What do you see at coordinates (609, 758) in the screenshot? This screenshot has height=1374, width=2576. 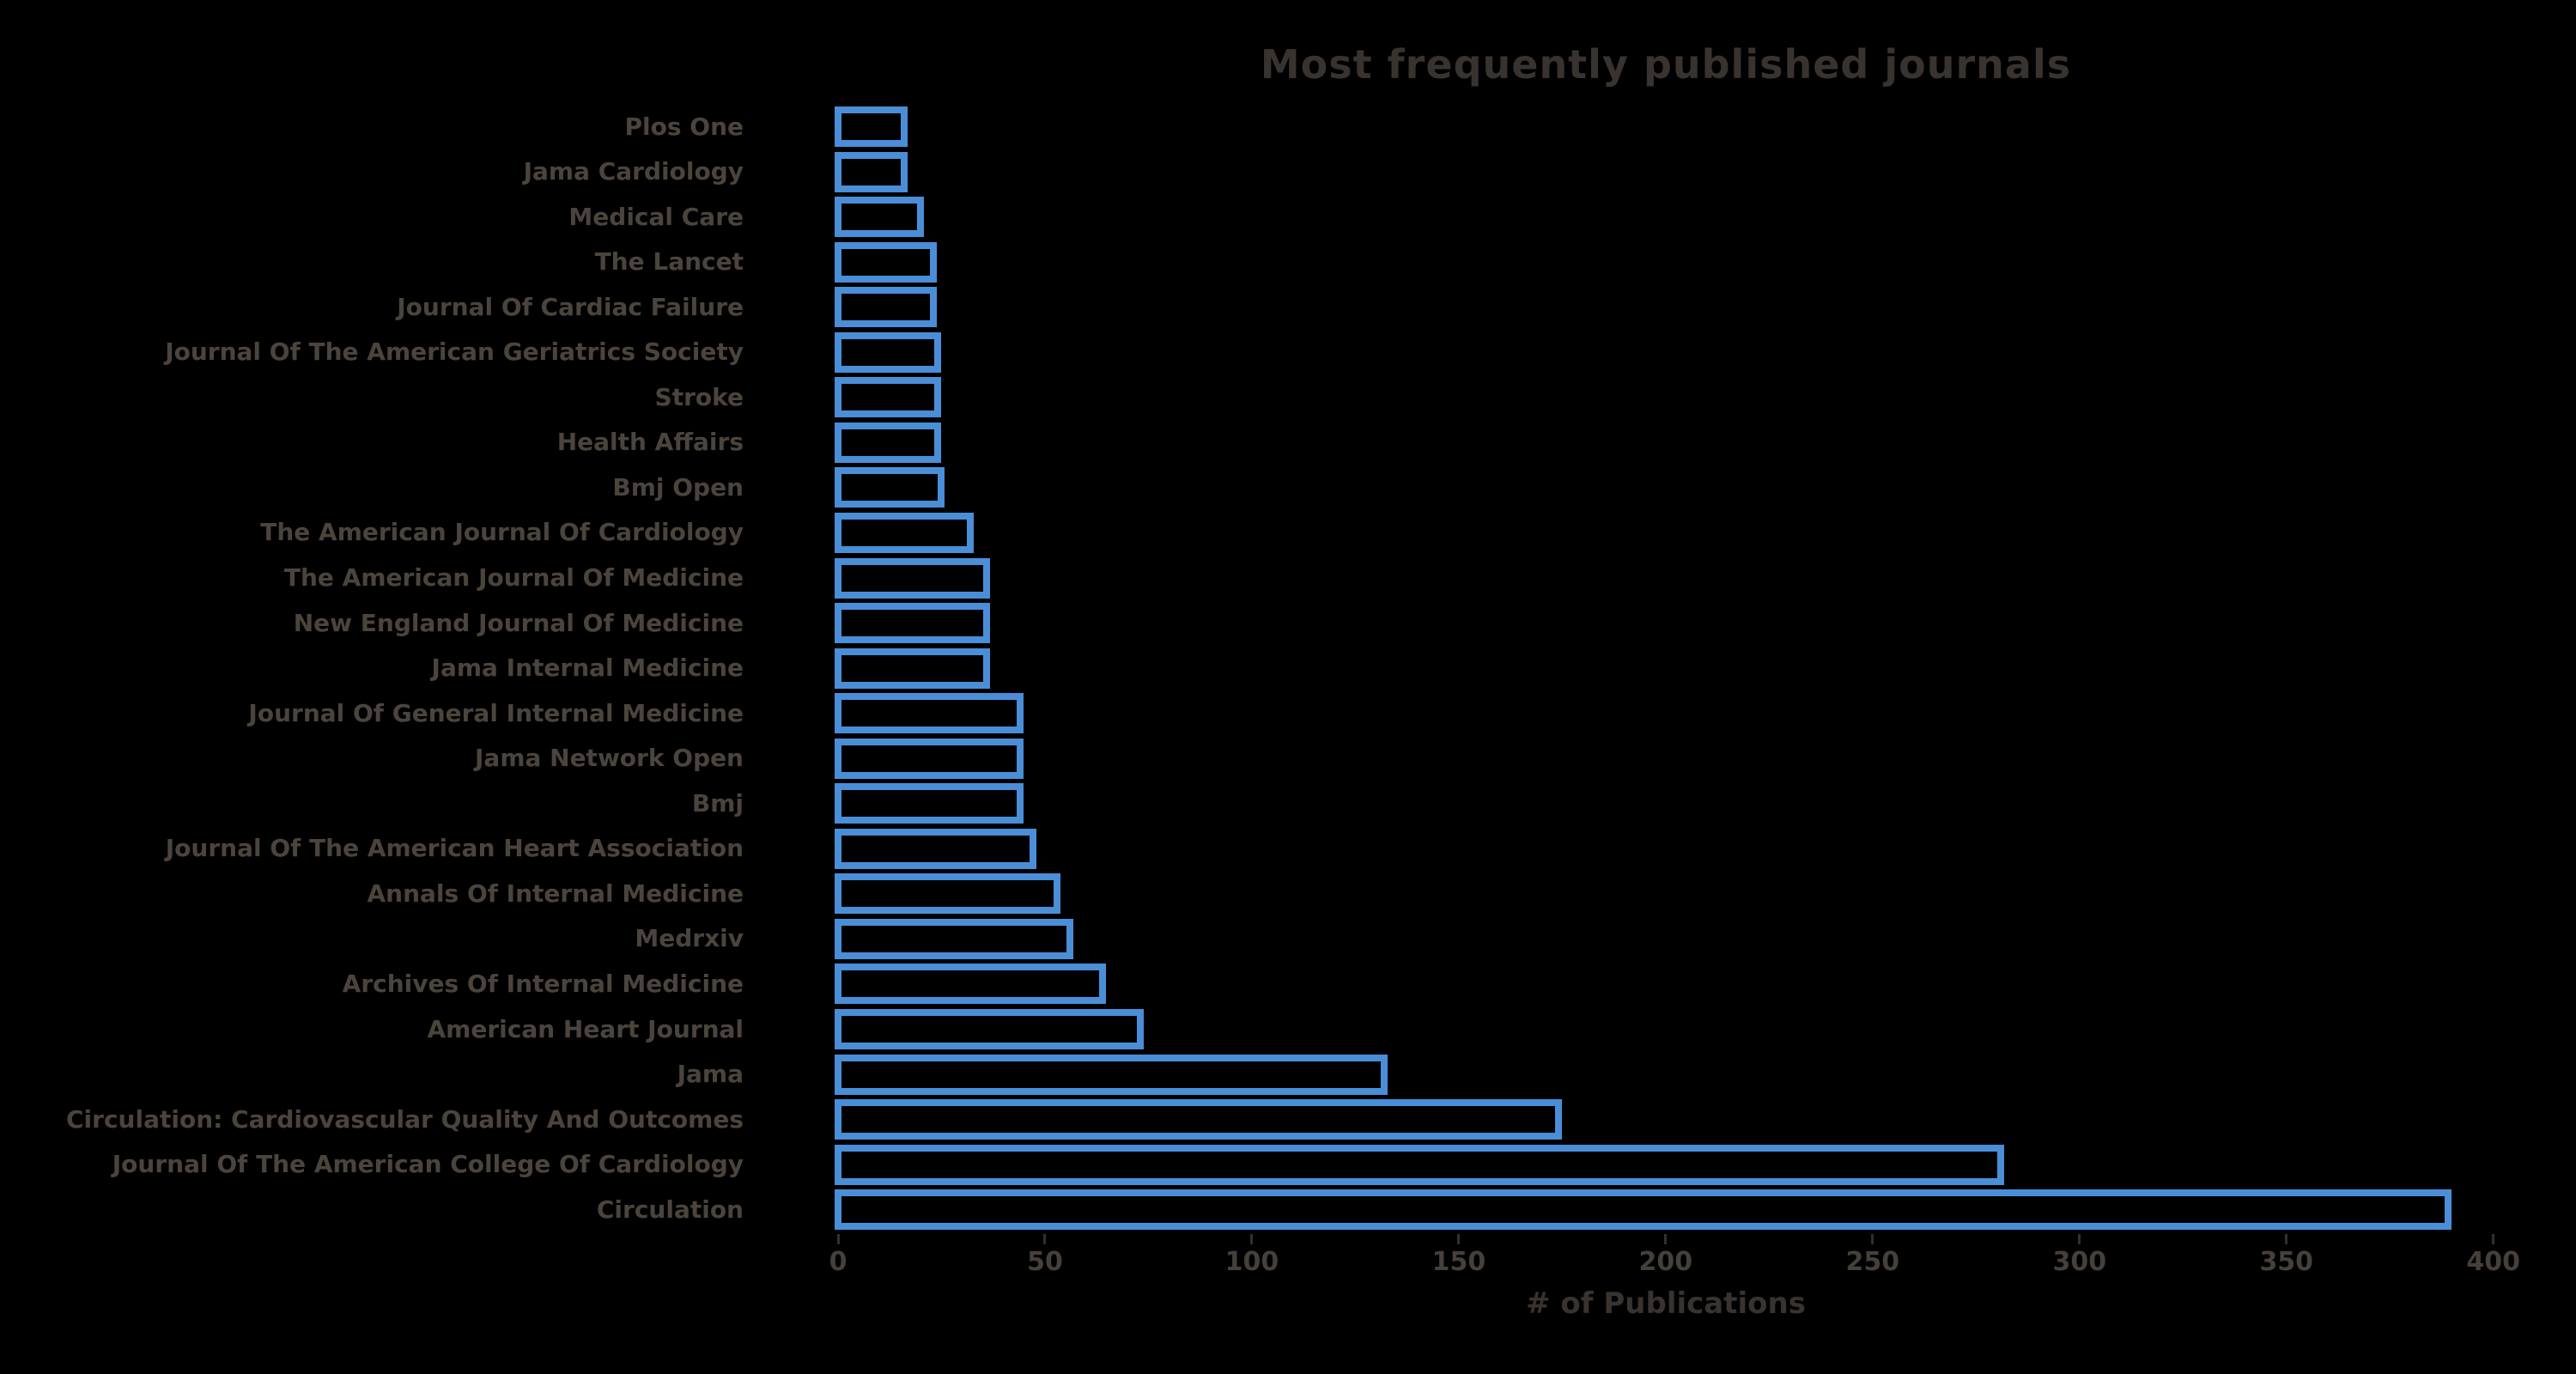 I see `journal-label: Jama Network Open` at bounding box center [609, 758].